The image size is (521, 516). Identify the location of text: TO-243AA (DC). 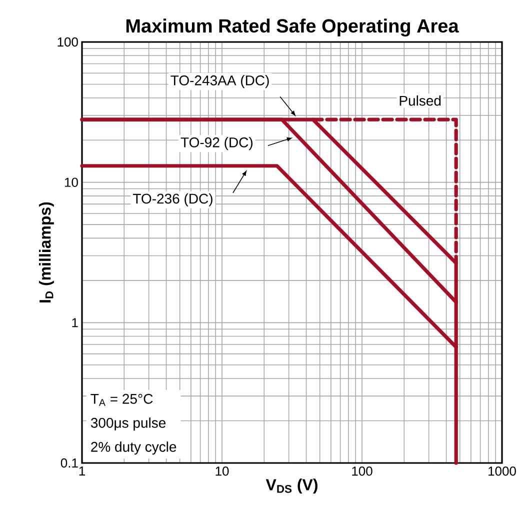
(219, 81).